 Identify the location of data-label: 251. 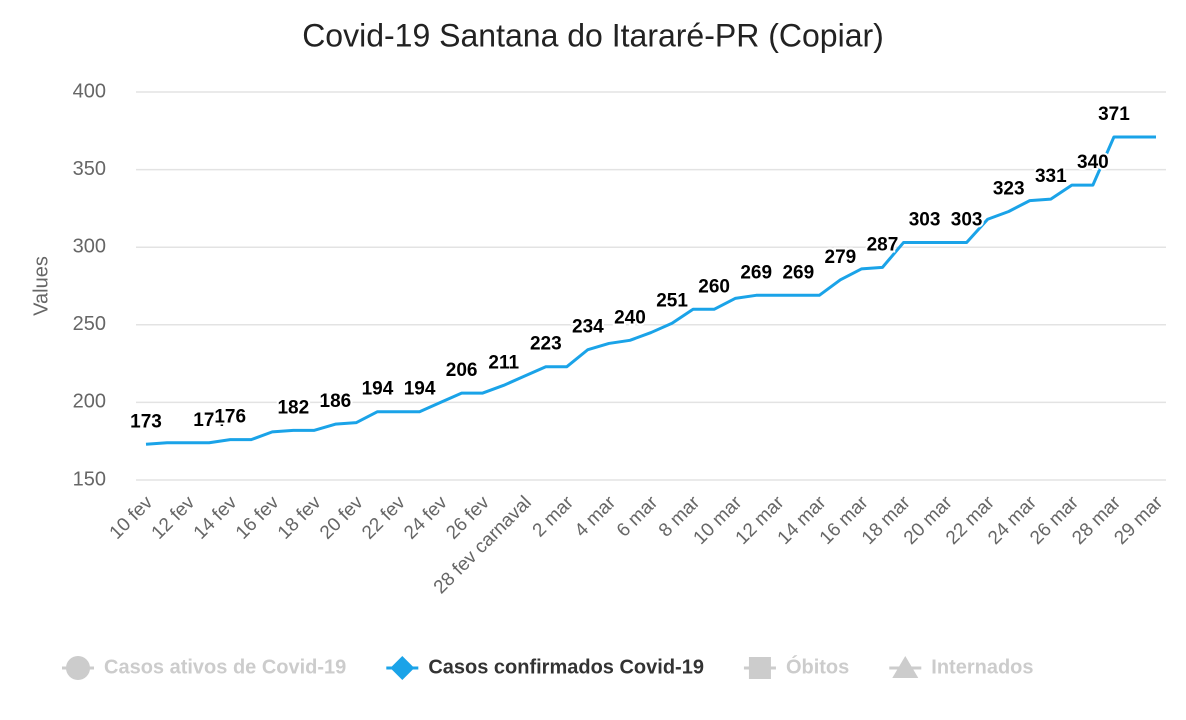
(672, 300).